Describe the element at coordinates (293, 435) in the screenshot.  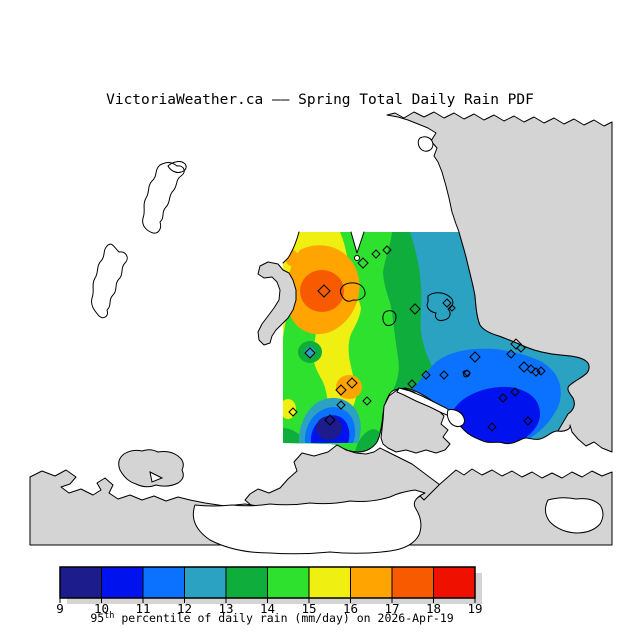
I see `contour-patch-green-a` at that location.